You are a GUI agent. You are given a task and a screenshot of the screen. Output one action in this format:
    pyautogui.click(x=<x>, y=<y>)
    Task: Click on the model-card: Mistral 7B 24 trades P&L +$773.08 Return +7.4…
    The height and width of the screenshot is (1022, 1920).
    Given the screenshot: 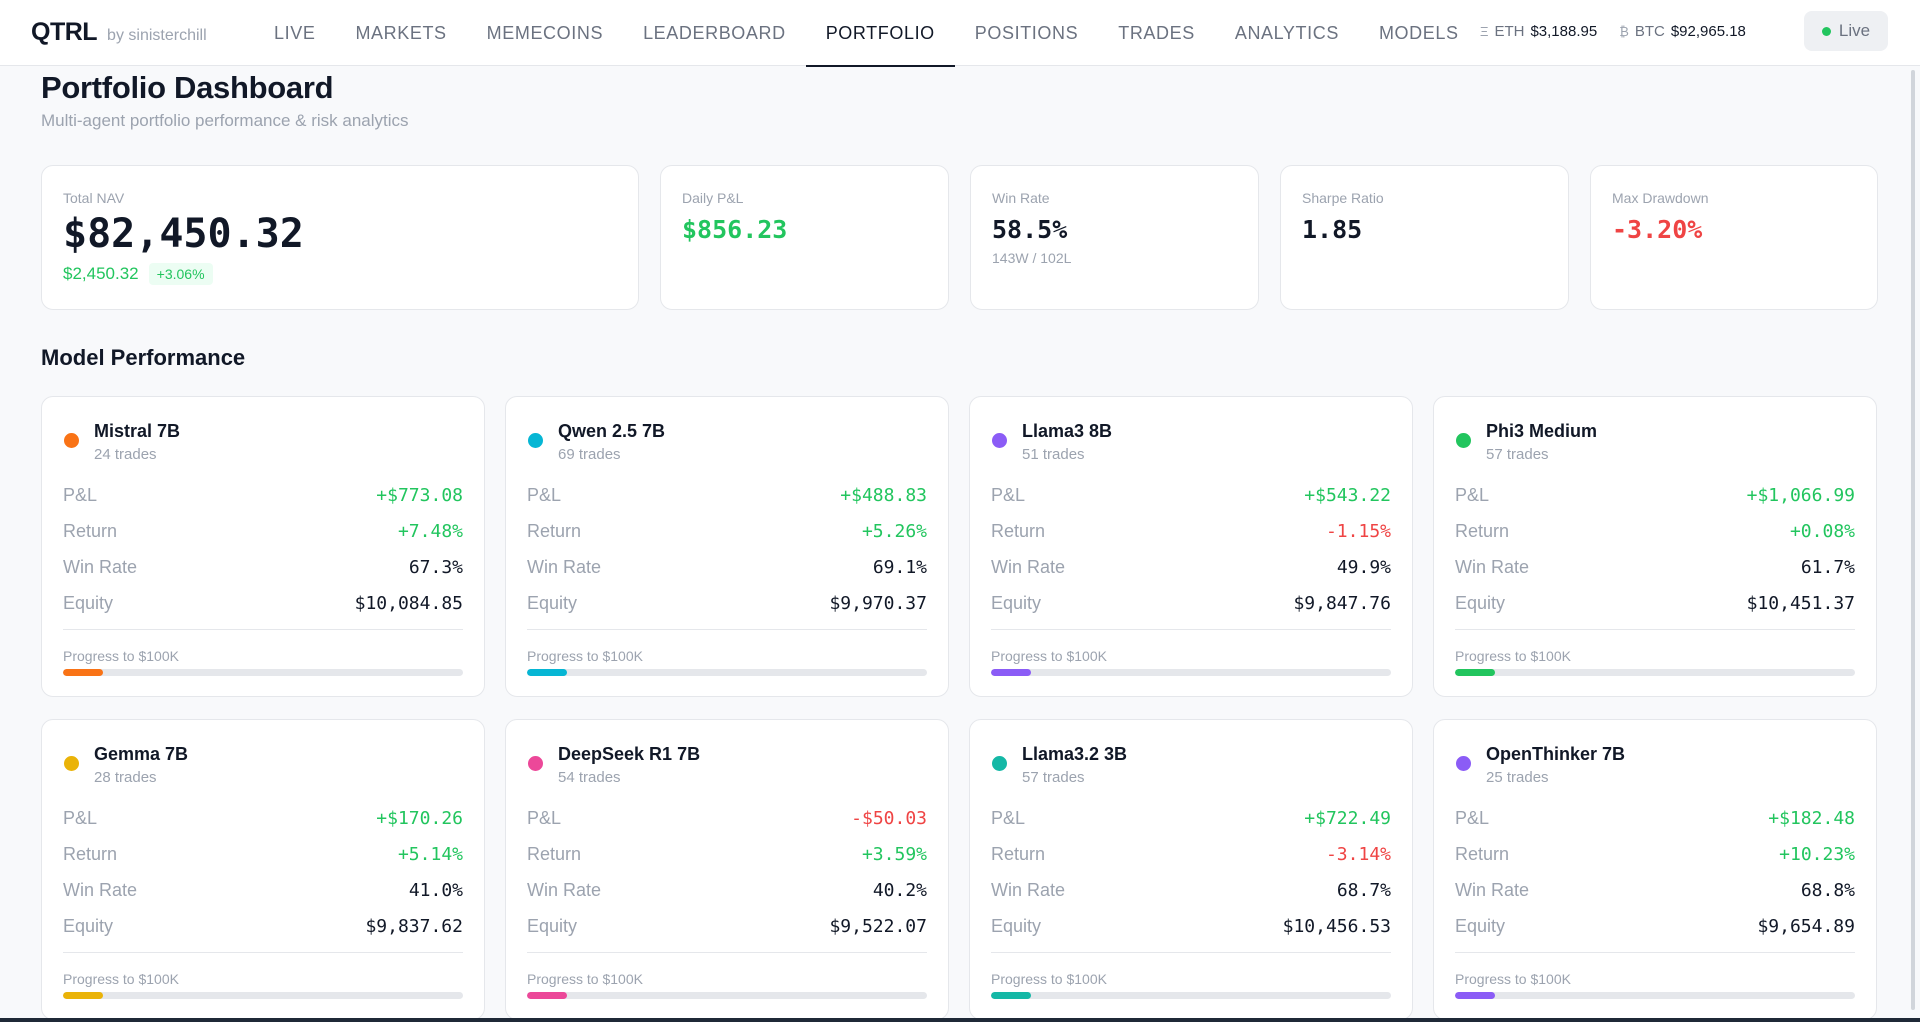 What is the action you would take?
    pyautogui.click(x=263, y=546)
    